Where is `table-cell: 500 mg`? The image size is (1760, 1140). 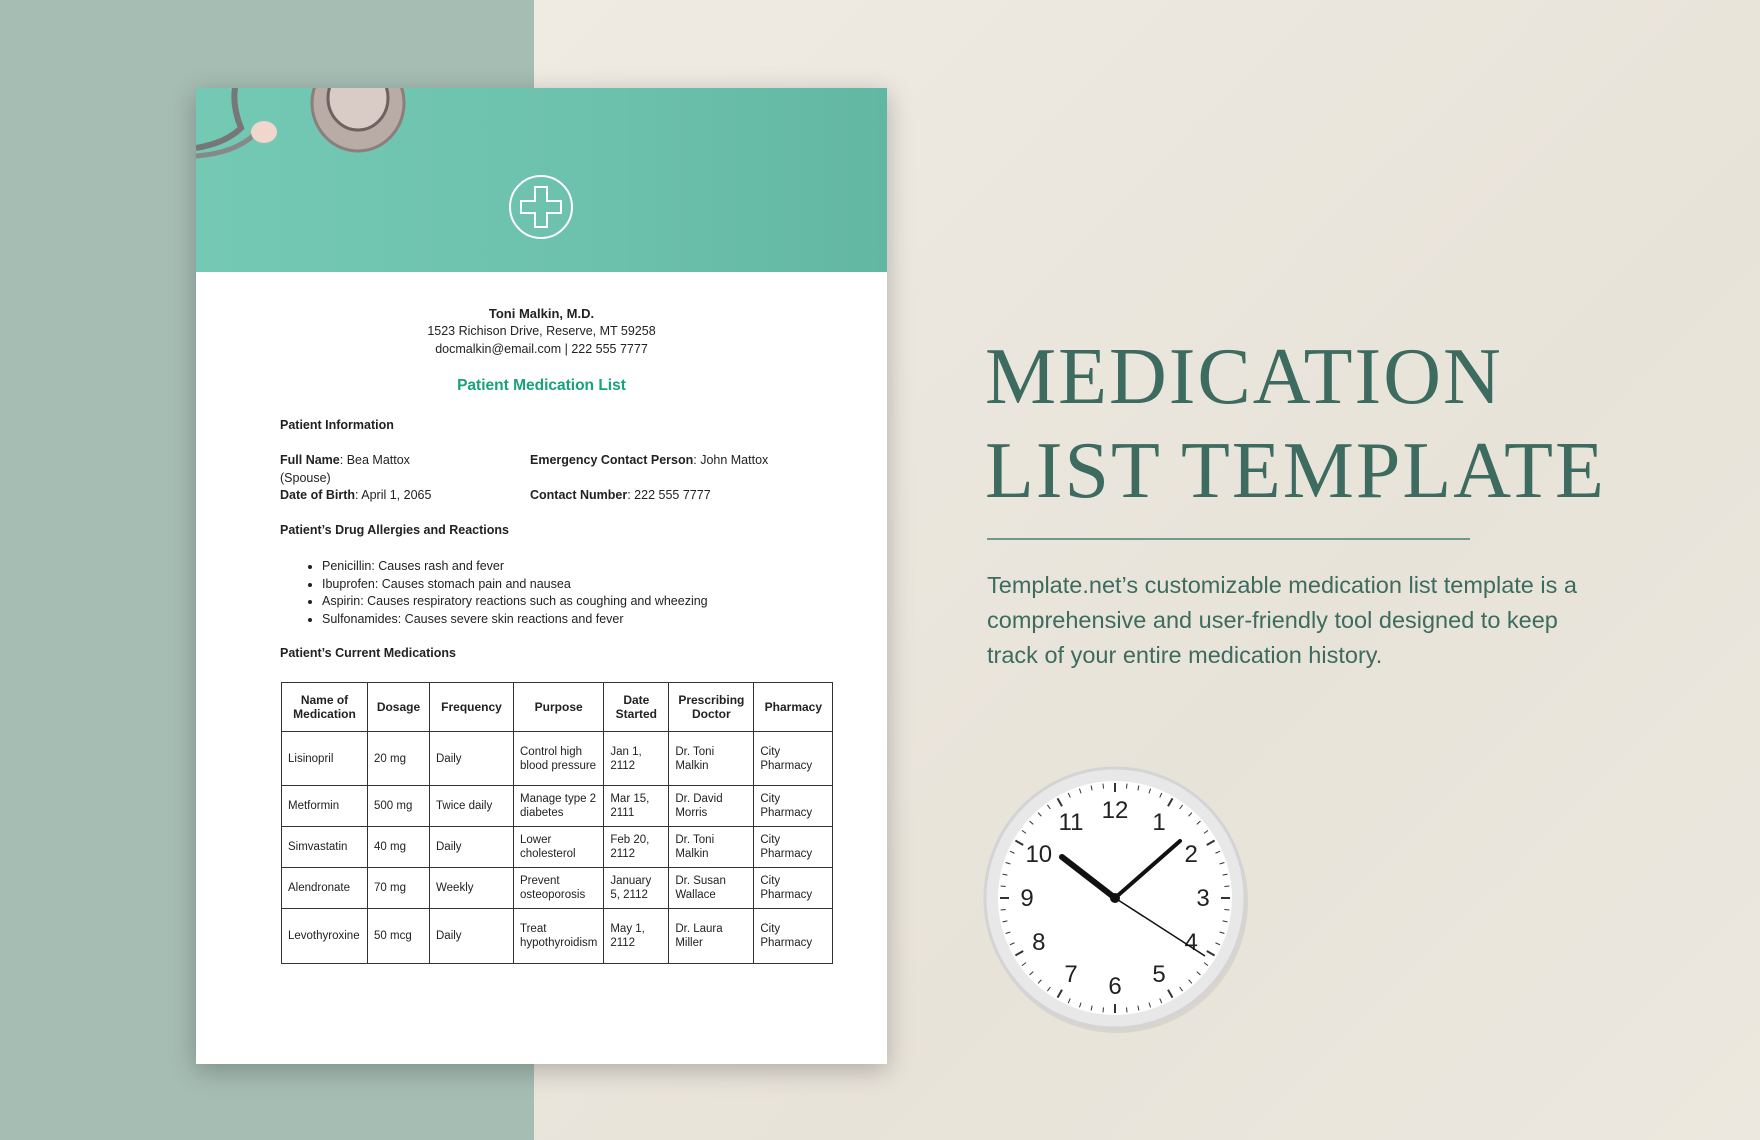
table-cell: 500 mg is located at coordinates (398, 806).